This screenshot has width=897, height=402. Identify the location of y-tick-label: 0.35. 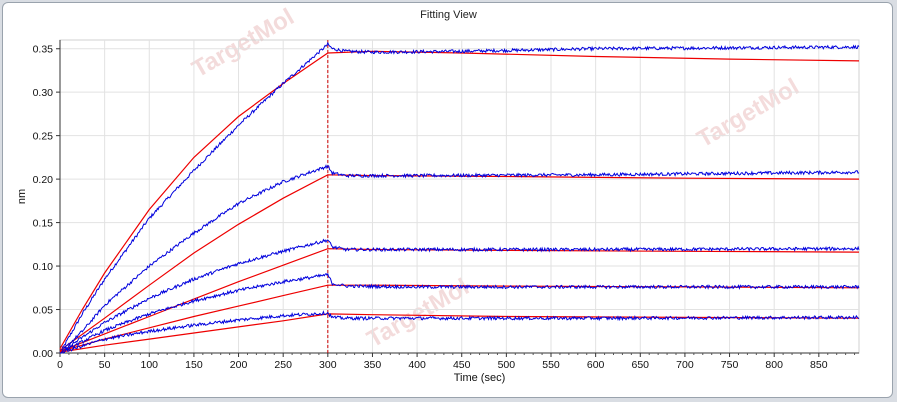
(43, 50).